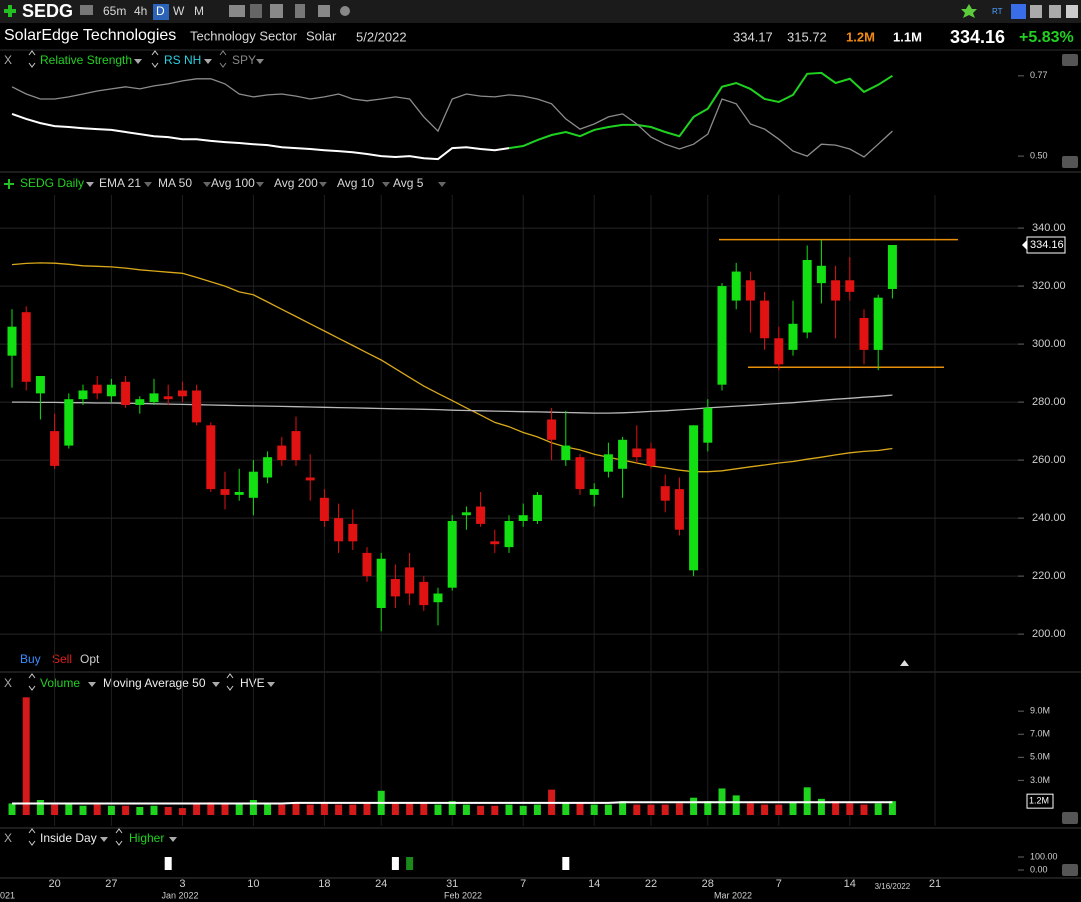 The height and width of the screenshot is (902, 1081). What do you see at coordinates (86, 60) in the screenshot?
I see `legend-item: Relative Strength` at bounding box center [86, 60].